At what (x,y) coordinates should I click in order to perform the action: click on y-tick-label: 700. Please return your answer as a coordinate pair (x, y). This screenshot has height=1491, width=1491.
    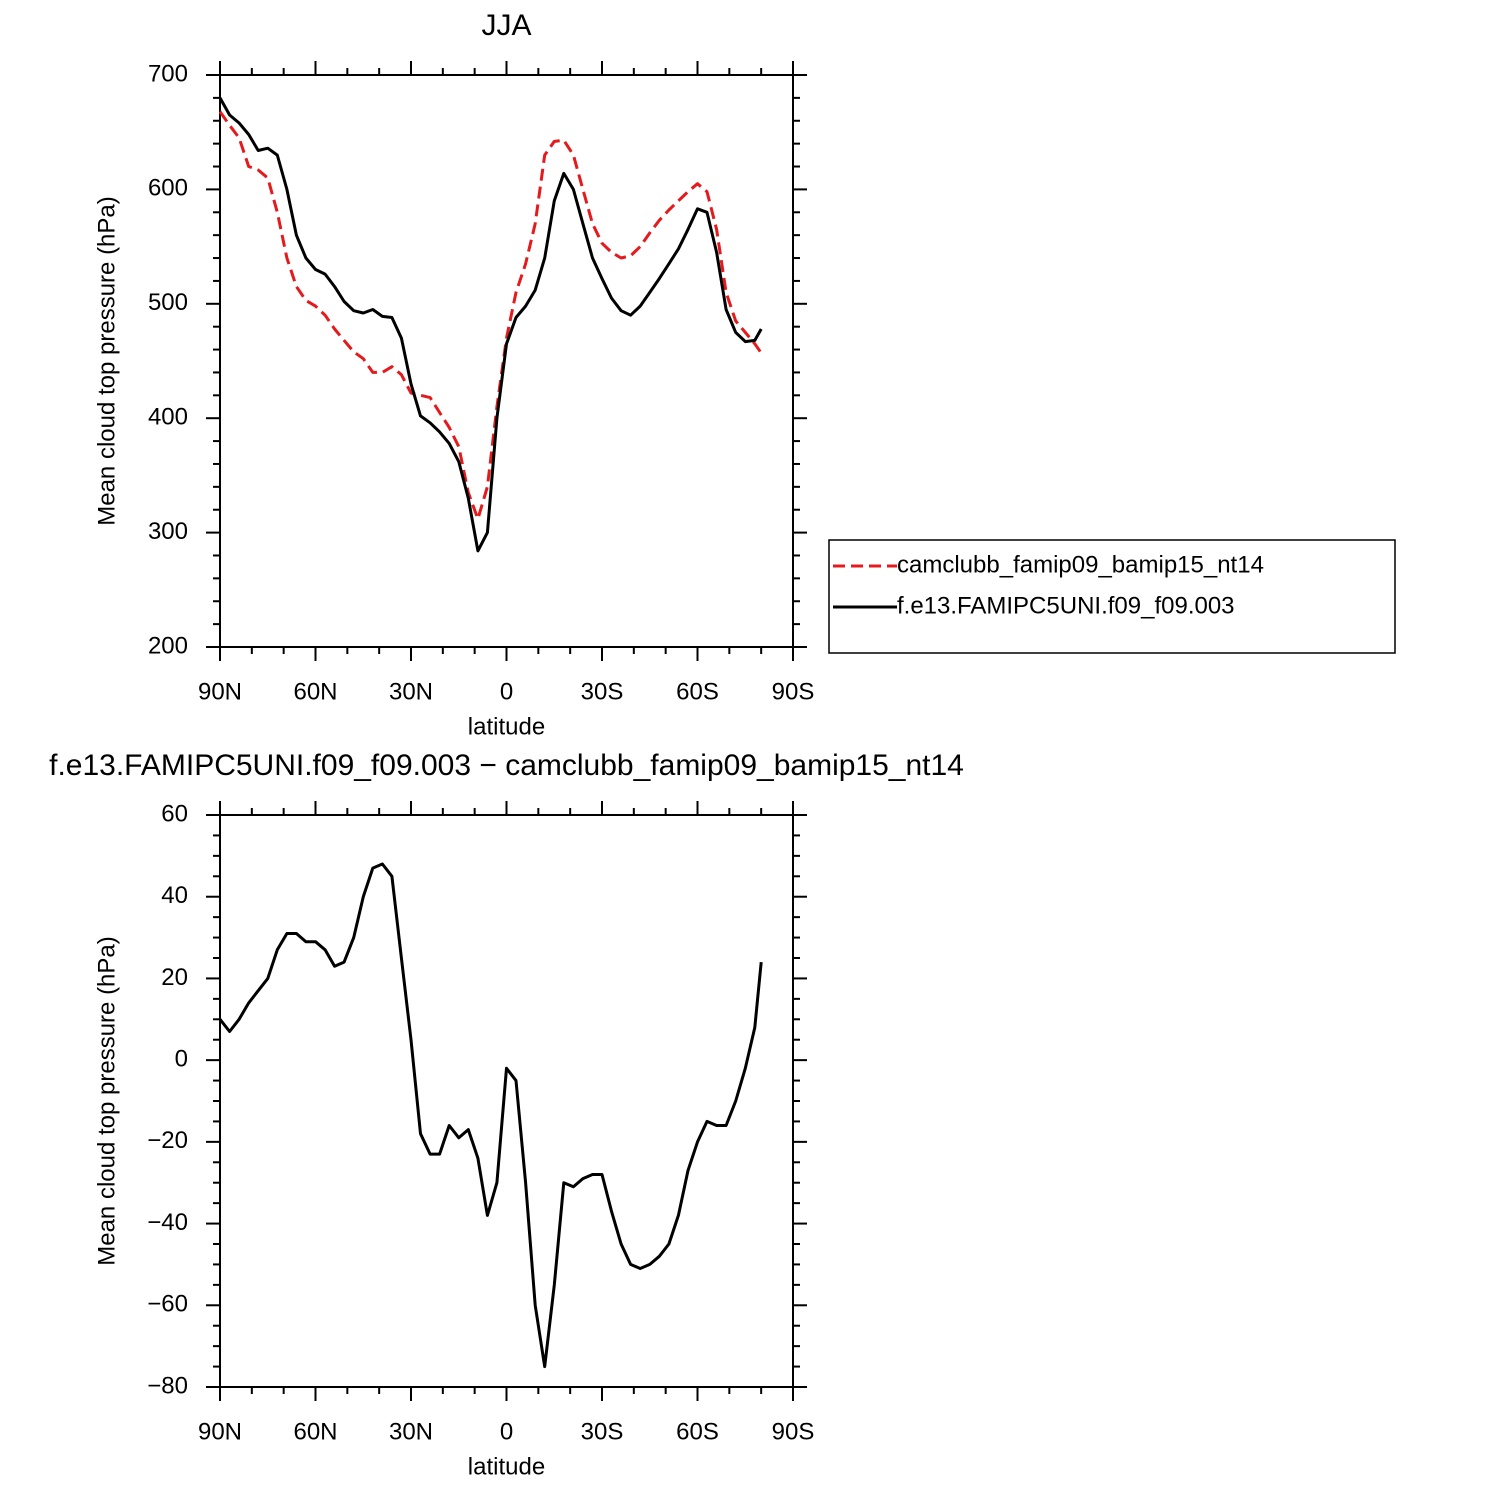
    Looking at the image, I should click on (168, 73).